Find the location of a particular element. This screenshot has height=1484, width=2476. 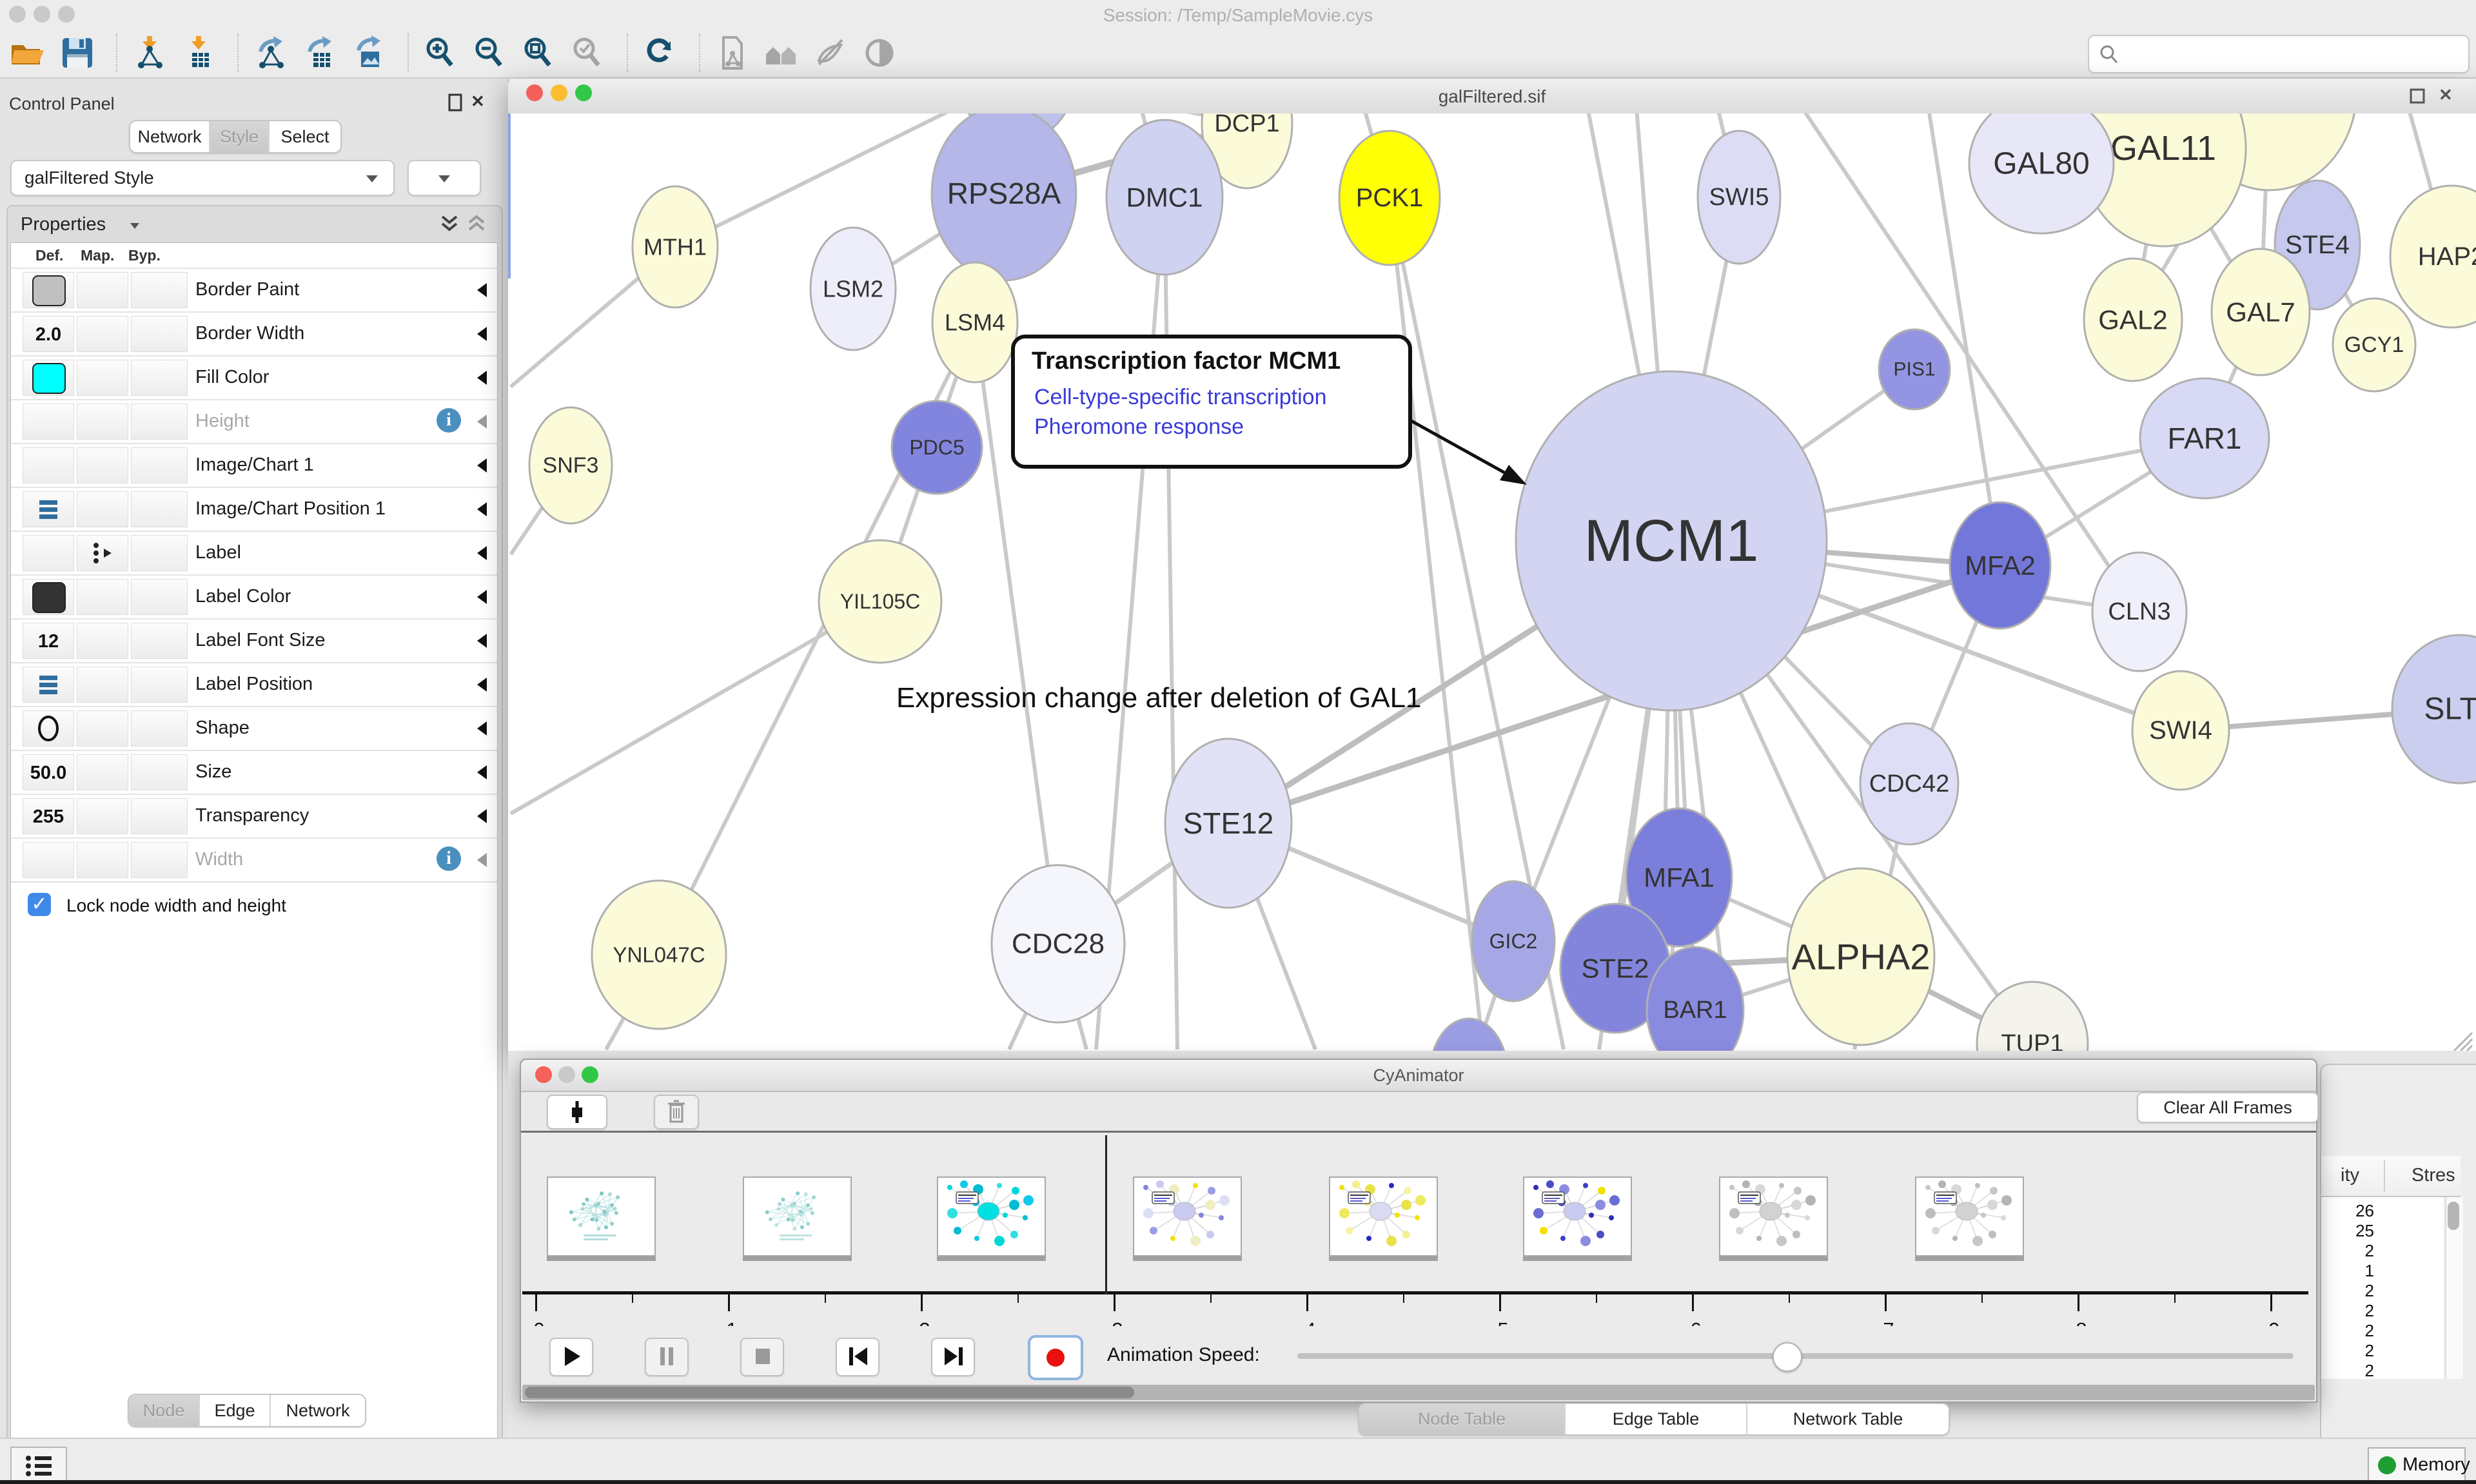

node-table-body: 26 25 2 1 2 2 2 2 2 is located at coordinates (2382, 1288).